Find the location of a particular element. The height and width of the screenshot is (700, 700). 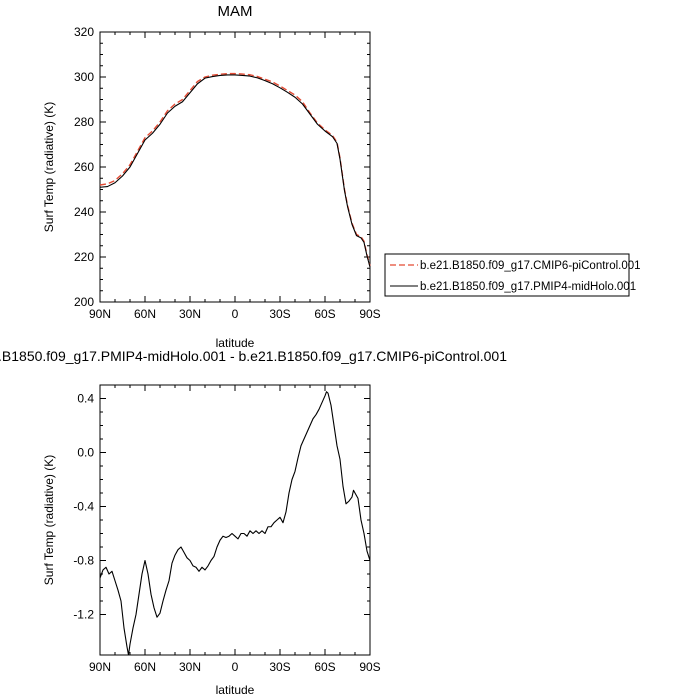

bottom-y-tick-label: 0.0 is located at coordinates (85, 453).